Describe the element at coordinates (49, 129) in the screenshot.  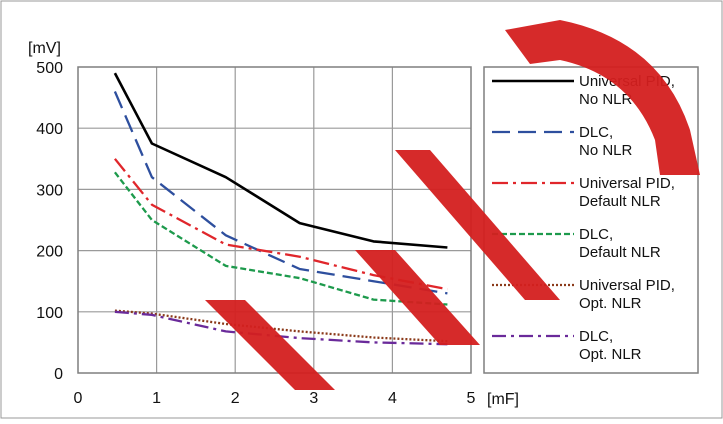
I see `y-tick-label: 400` at that location.